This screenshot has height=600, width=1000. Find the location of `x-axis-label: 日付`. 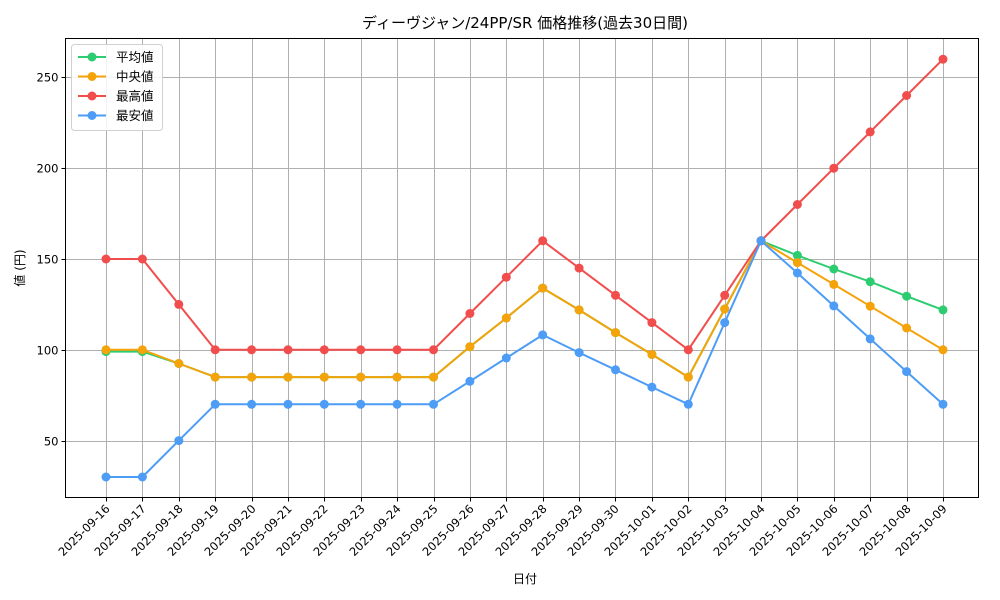

x-axis-label: 日付 is located at coordinates (525, 579).